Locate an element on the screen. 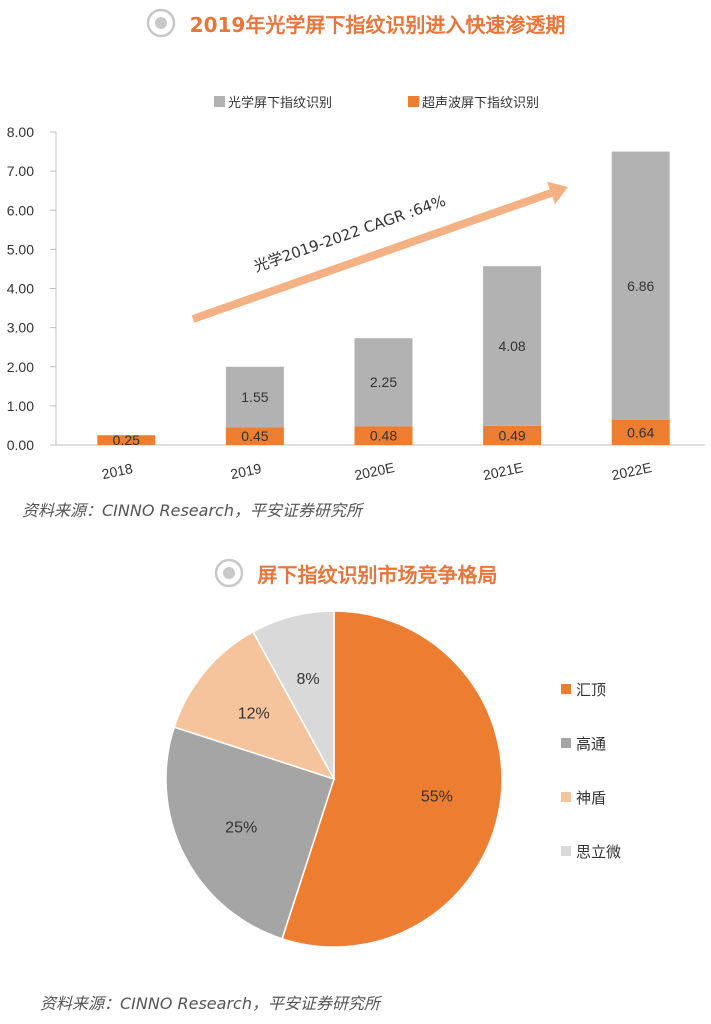  y-tick-label: 4.00 is located at coordinates (20, 289).